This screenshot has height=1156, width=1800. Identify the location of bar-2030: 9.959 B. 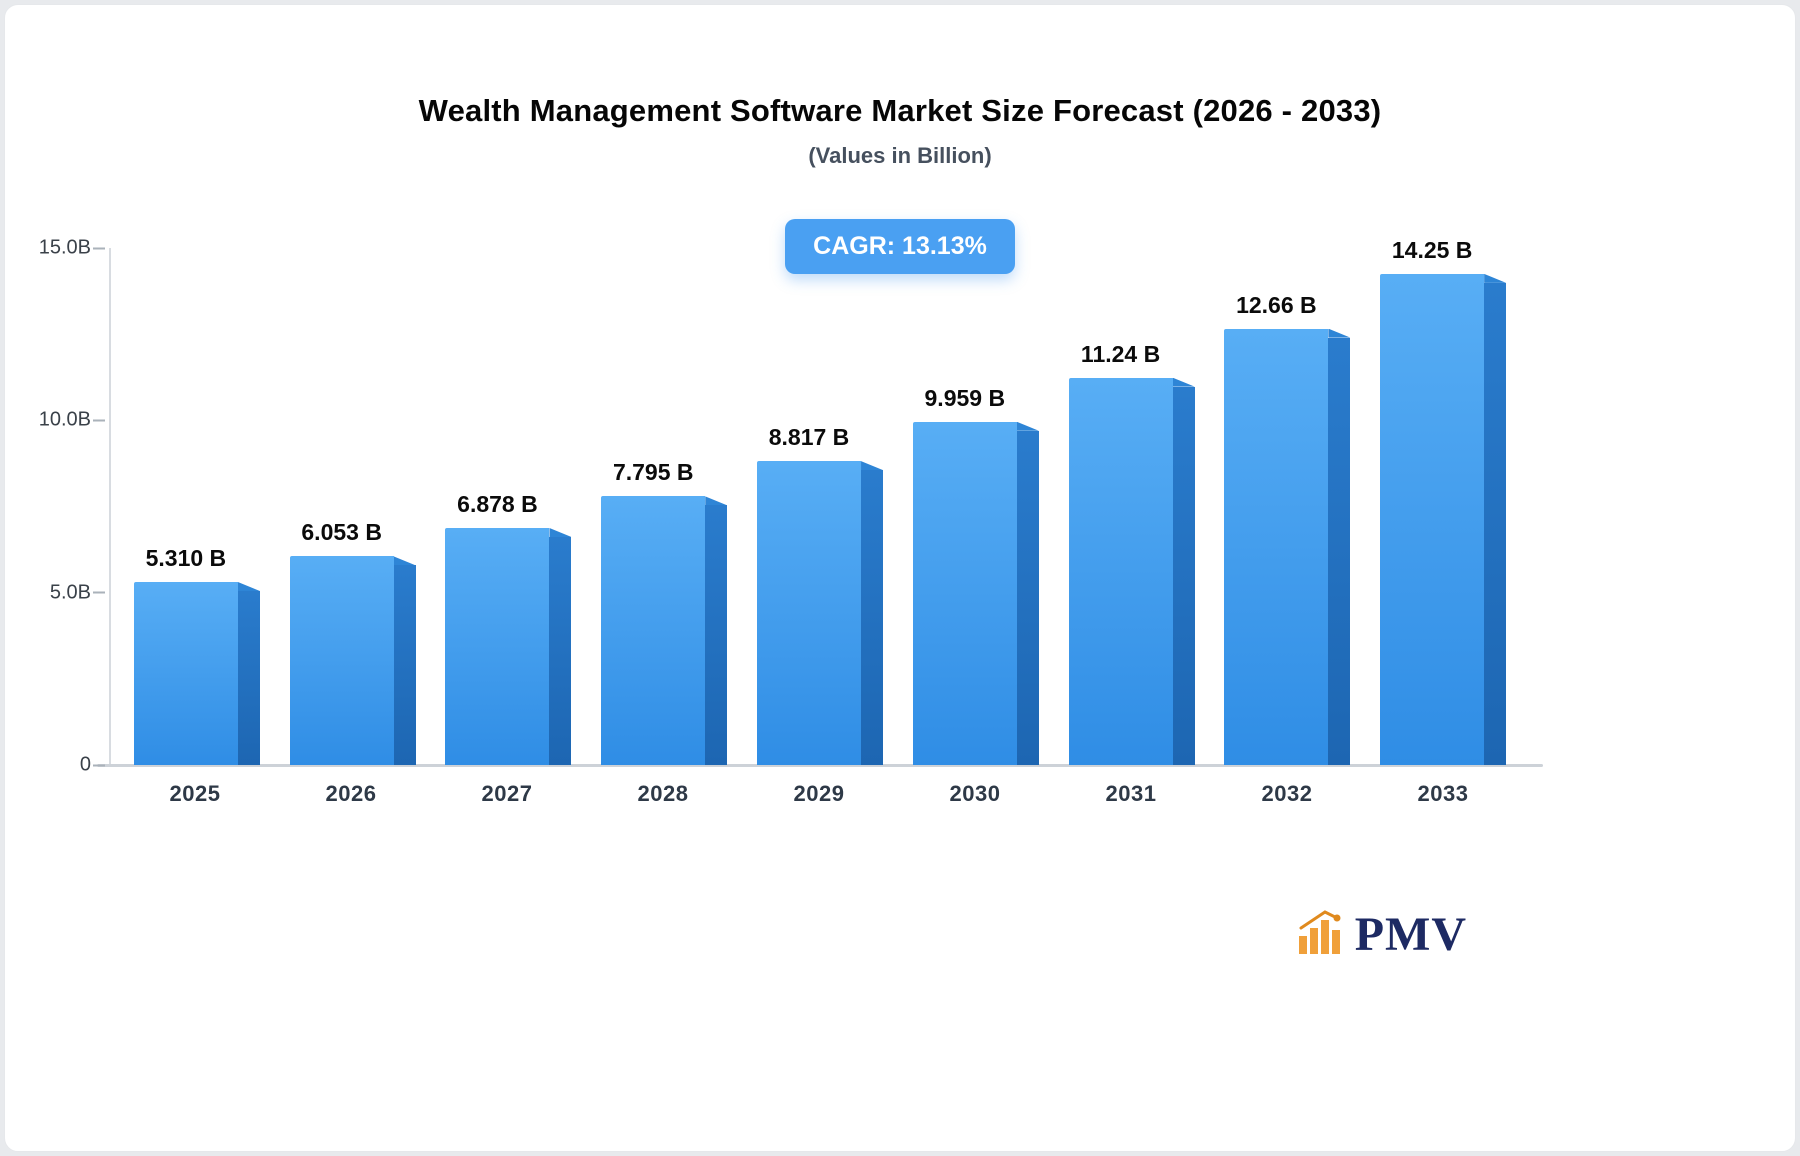
(975, 575).